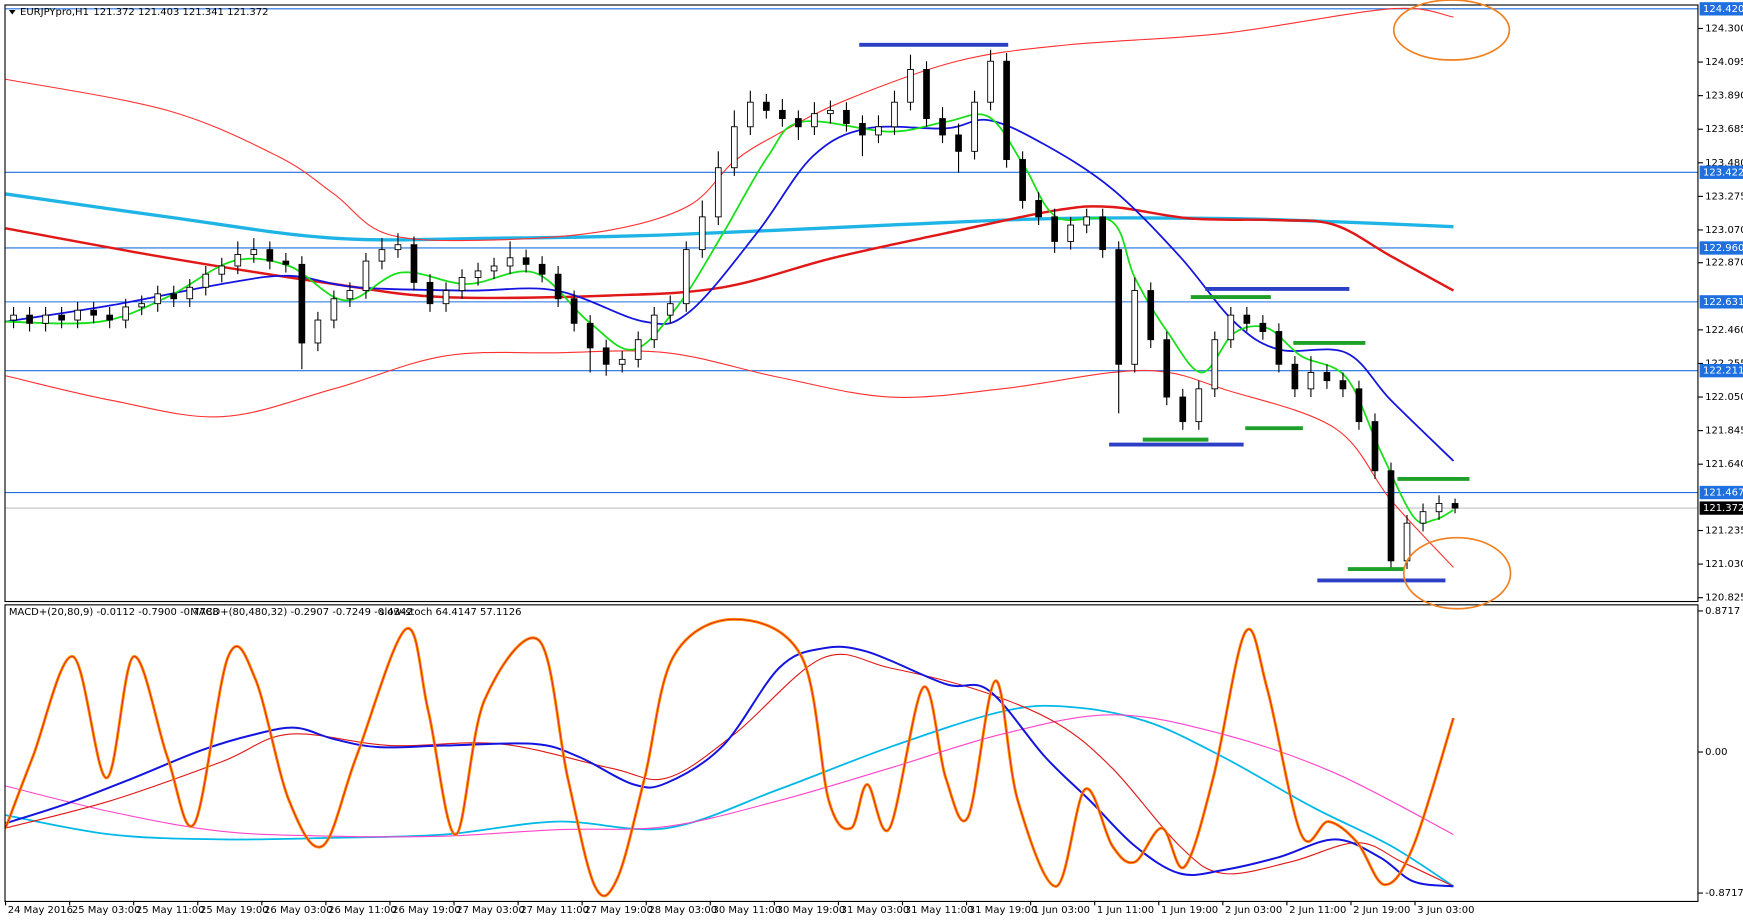 This screenshot has height=922, width=1743. I want to click on y-tick-label: -0.8717, so click(1724, 893).